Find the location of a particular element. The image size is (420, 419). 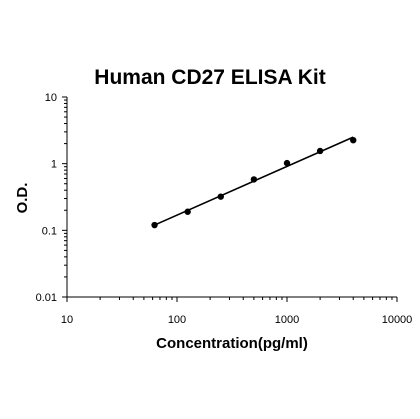

y-tick-label: 1 is located at coordinates (54, 165).